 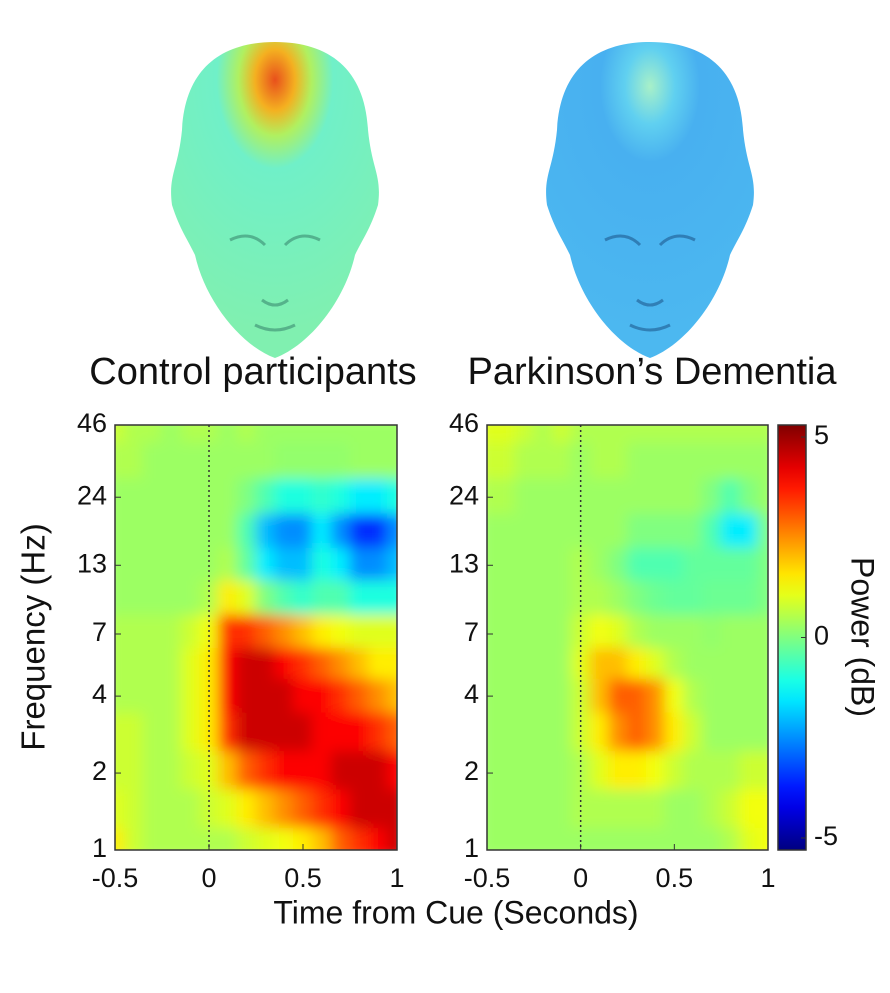 What do you see at coordinates (208, 878) in the screenshot?
I see `x-tick-label: 0` at bounding box center [208, 878].